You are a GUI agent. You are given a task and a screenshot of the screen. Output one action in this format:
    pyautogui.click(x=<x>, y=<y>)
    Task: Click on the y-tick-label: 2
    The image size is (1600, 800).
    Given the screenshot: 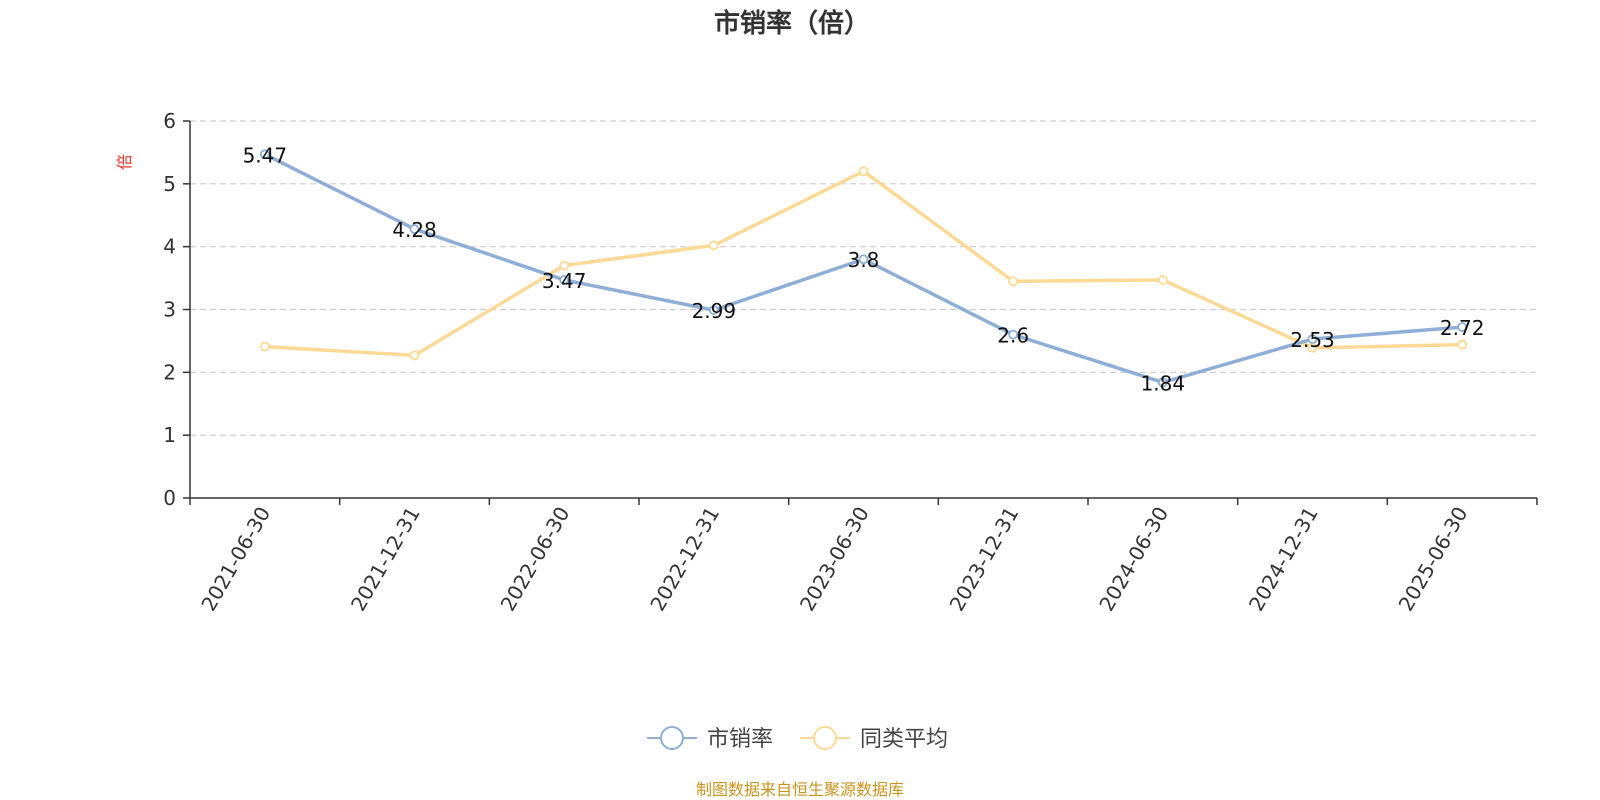 What is the action you would take?
    pyautogui.click(x=169, y=372)
    